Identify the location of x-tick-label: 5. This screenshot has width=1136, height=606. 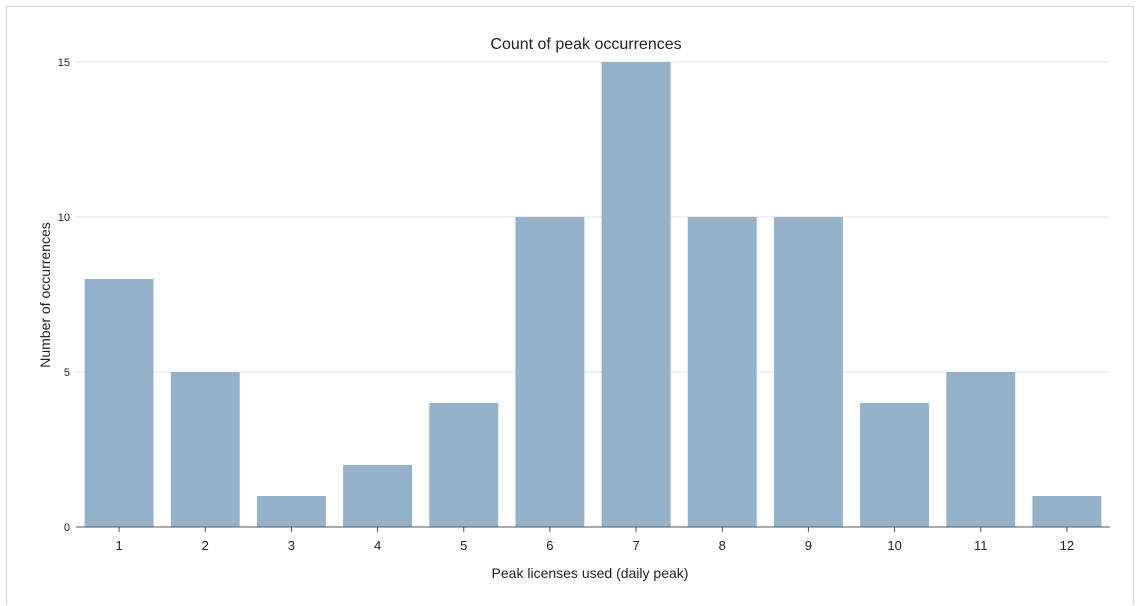
(463, 545).